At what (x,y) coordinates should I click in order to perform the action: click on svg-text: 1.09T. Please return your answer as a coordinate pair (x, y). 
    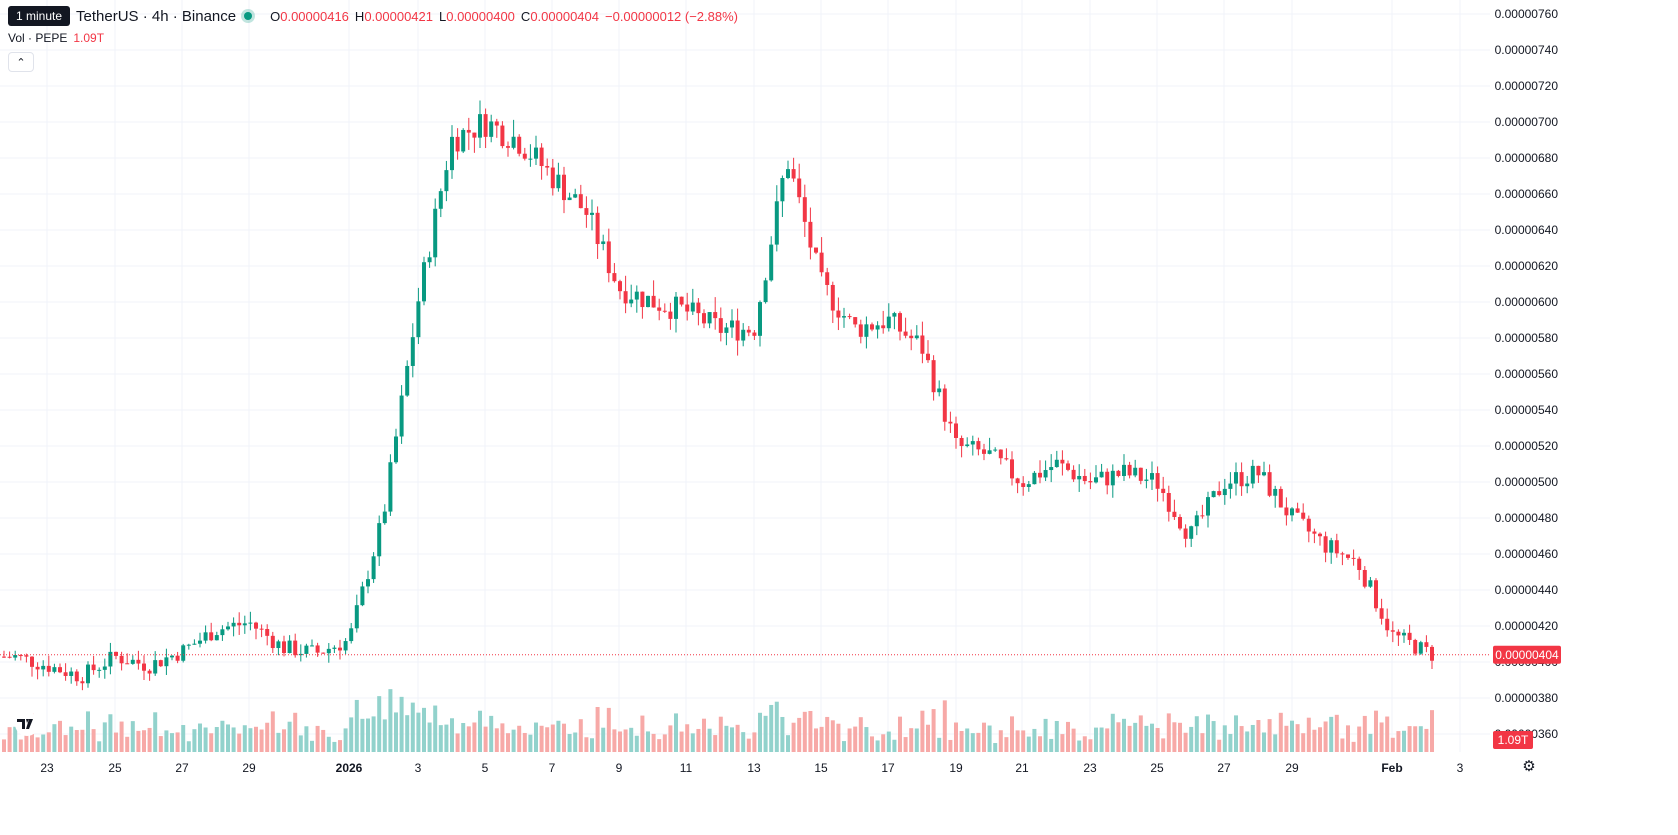
    Looking at the image, I should click on (1513, 740).